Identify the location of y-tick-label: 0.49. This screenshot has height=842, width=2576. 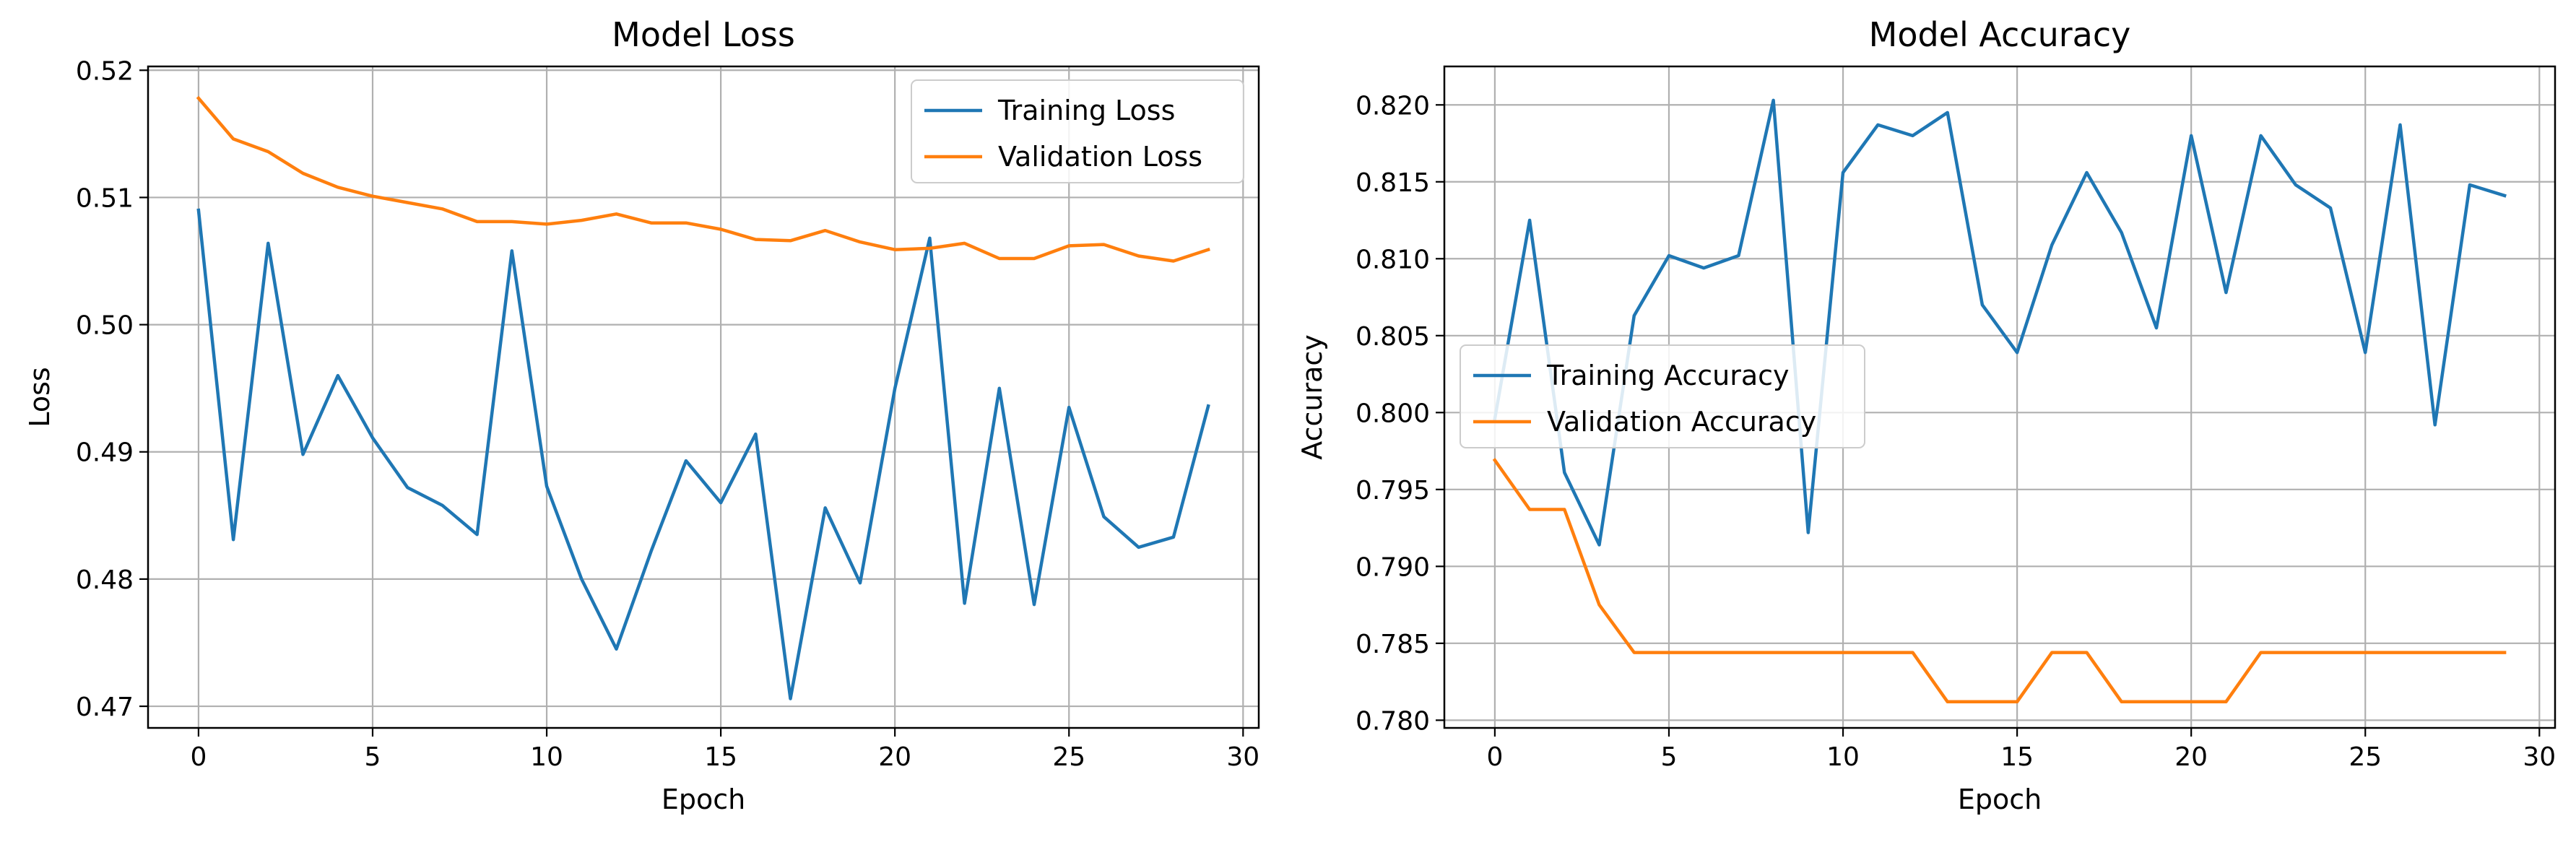
(105, 453).